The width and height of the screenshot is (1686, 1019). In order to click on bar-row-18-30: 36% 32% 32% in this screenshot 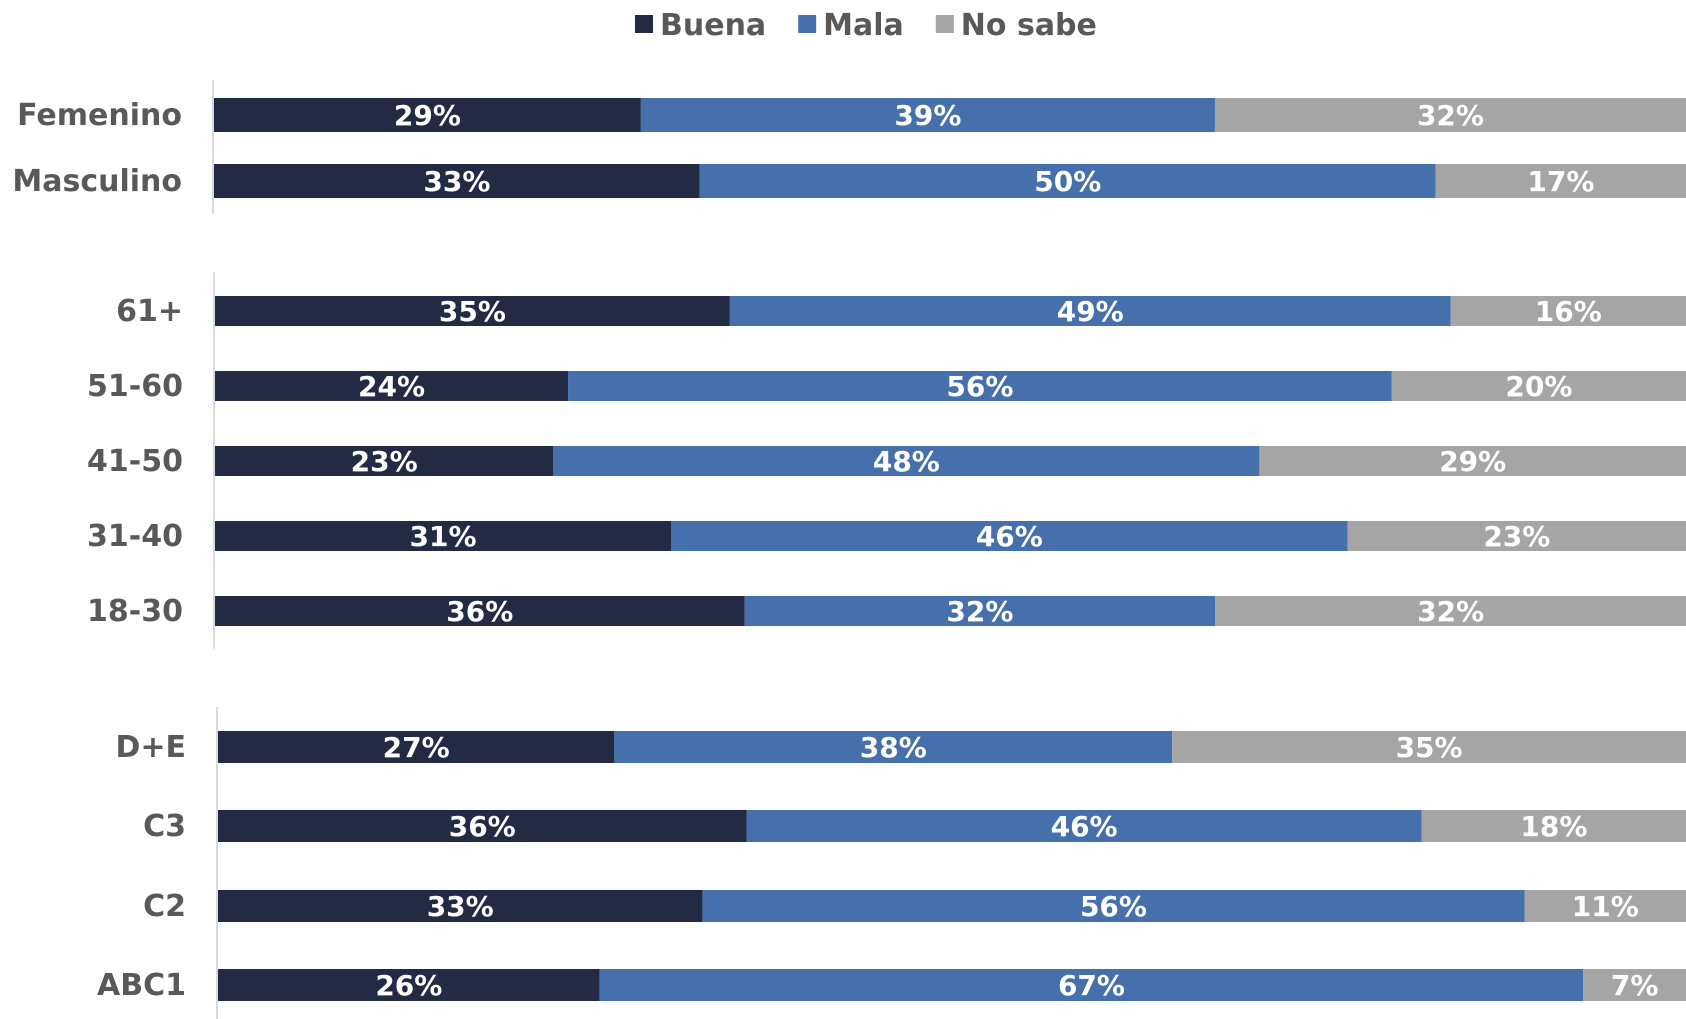, I will do `click(950, 611)`.